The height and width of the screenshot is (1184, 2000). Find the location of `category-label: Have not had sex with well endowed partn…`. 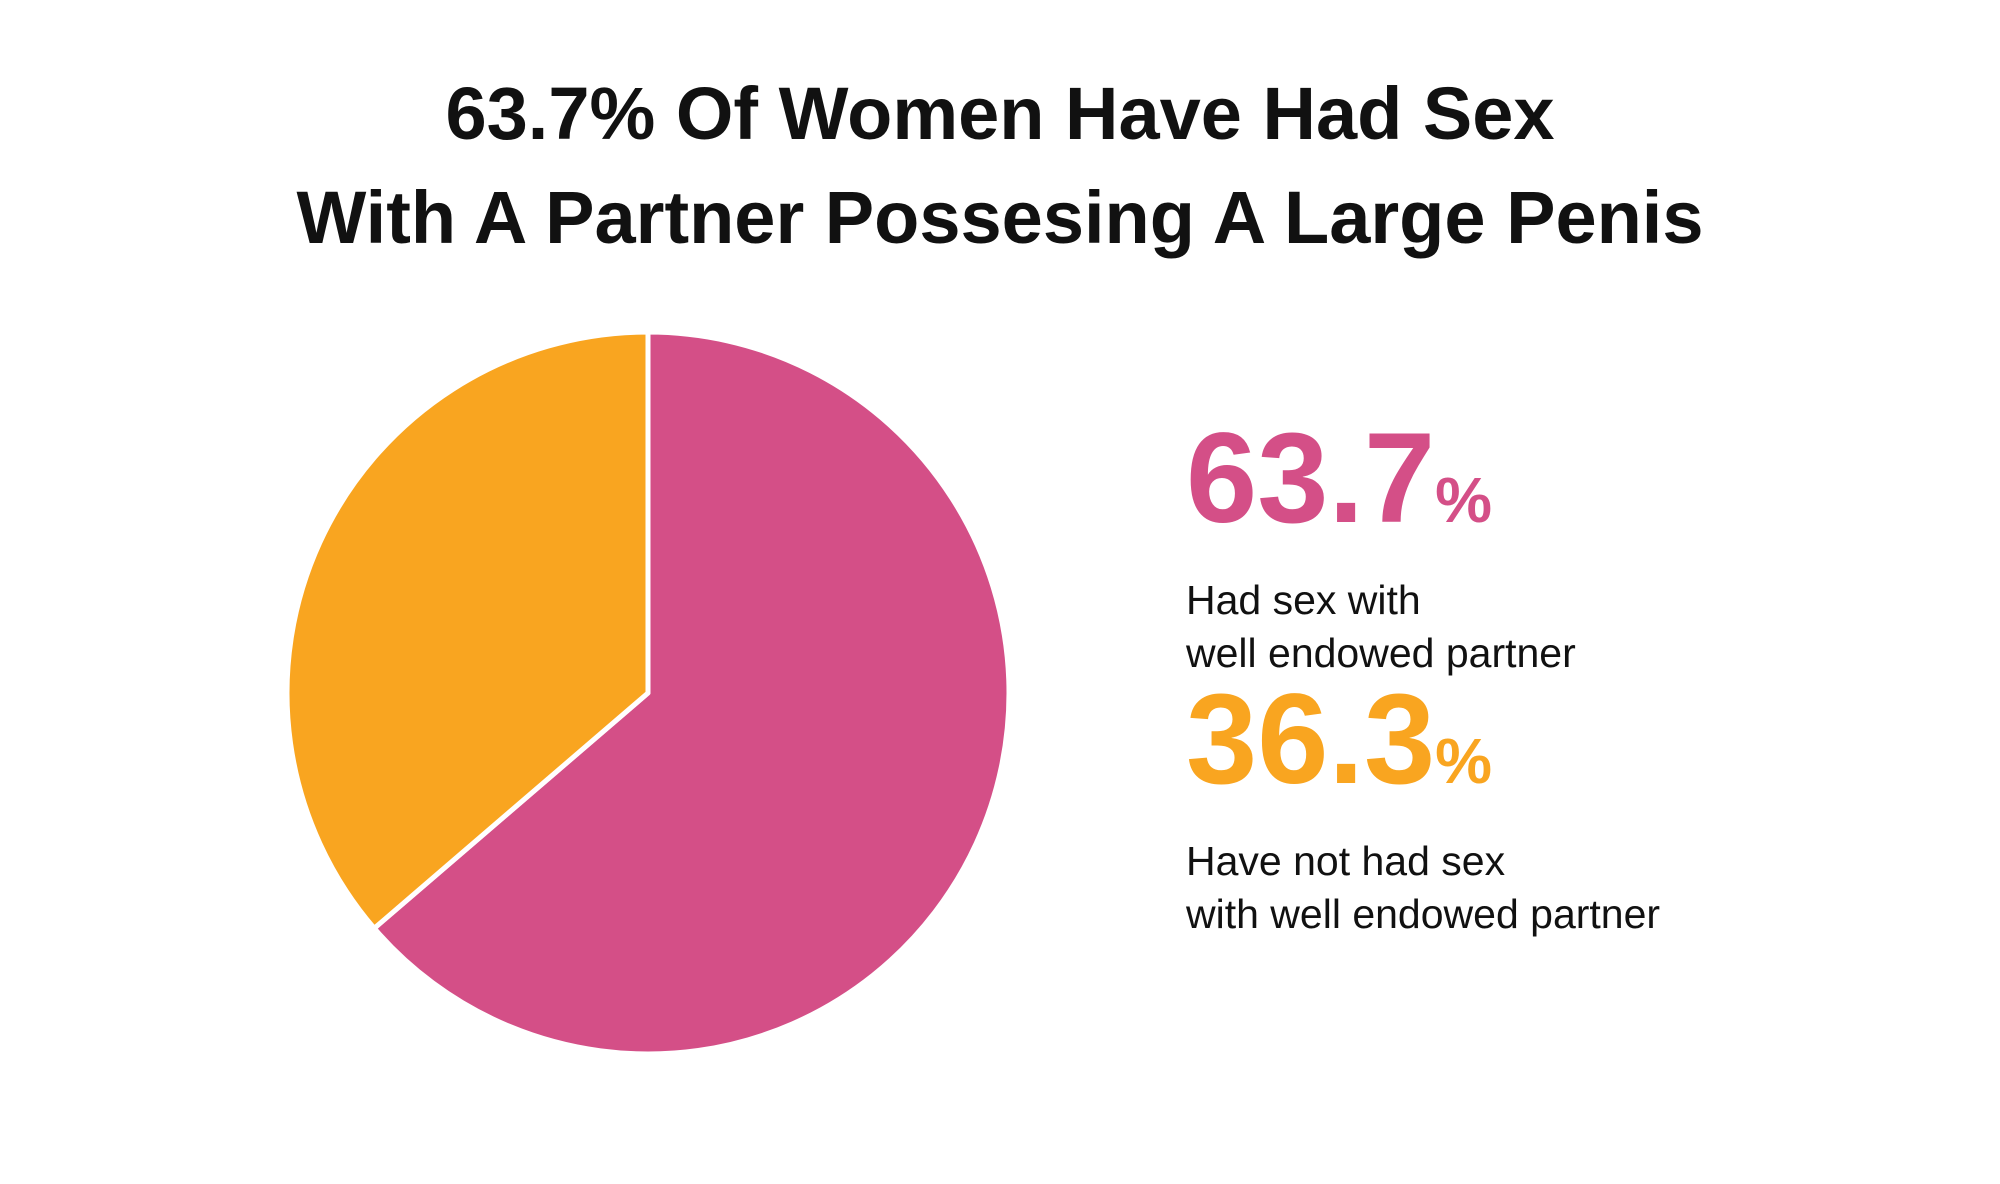

category-label: Have not had sex with well endowed partn… is located at coordinates (1423, 887).